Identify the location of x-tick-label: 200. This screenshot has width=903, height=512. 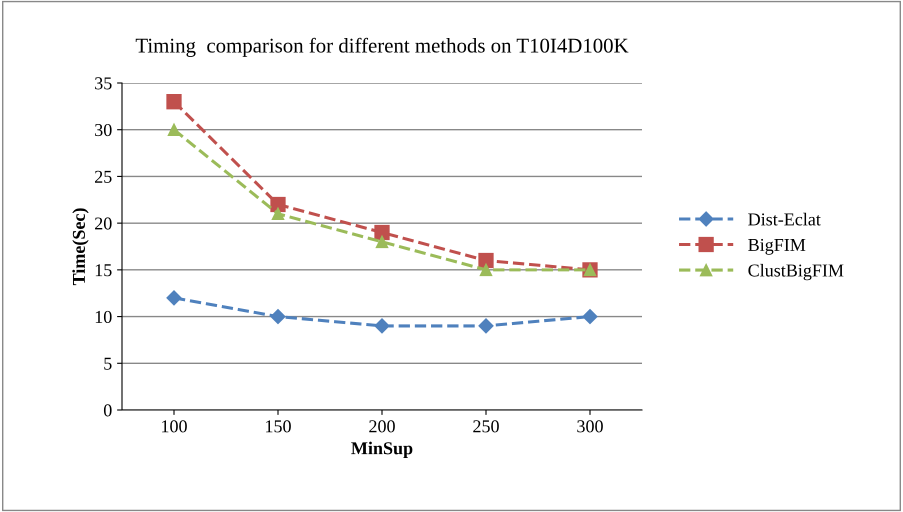
(382, 426).